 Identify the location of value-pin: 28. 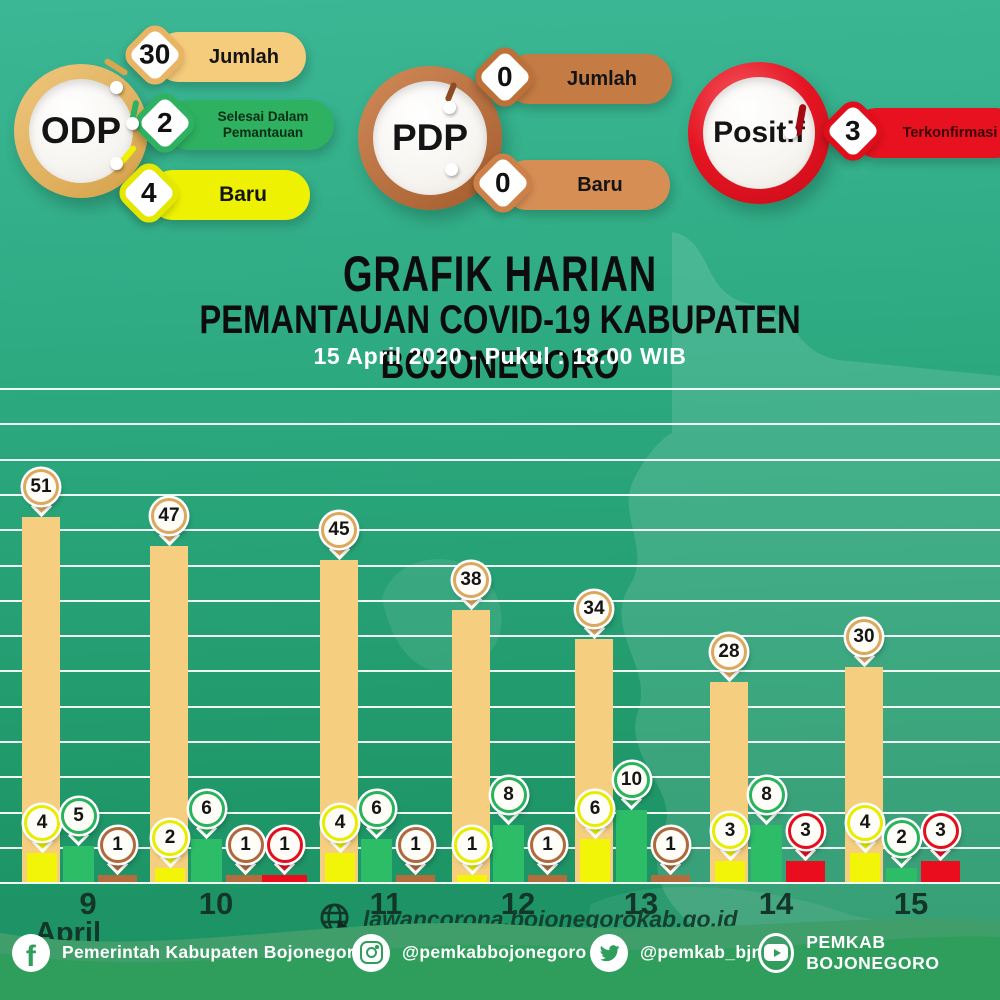
(729, 652).